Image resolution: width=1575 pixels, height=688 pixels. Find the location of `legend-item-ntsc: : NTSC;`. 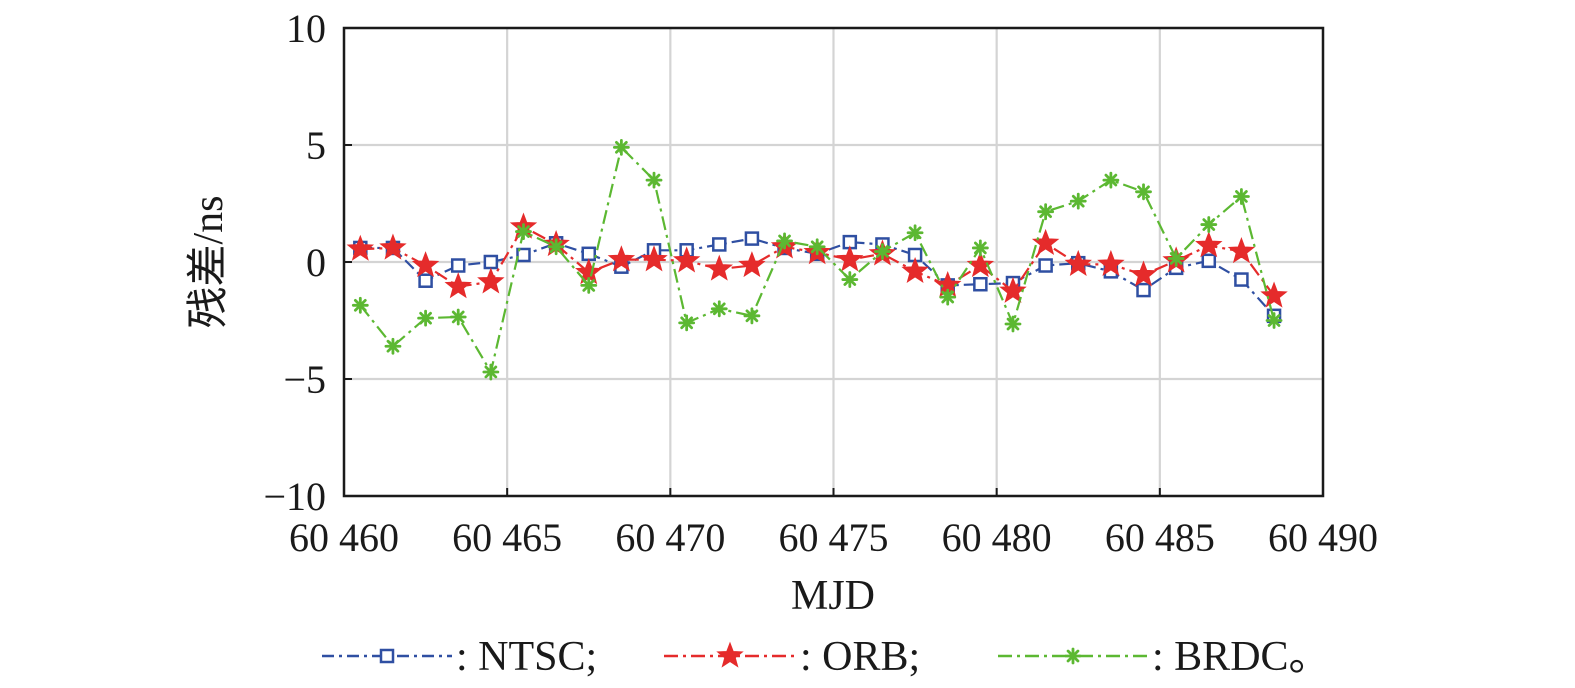

legend-item-ntsc: : NTSC; is located at coordinates (459, 657).